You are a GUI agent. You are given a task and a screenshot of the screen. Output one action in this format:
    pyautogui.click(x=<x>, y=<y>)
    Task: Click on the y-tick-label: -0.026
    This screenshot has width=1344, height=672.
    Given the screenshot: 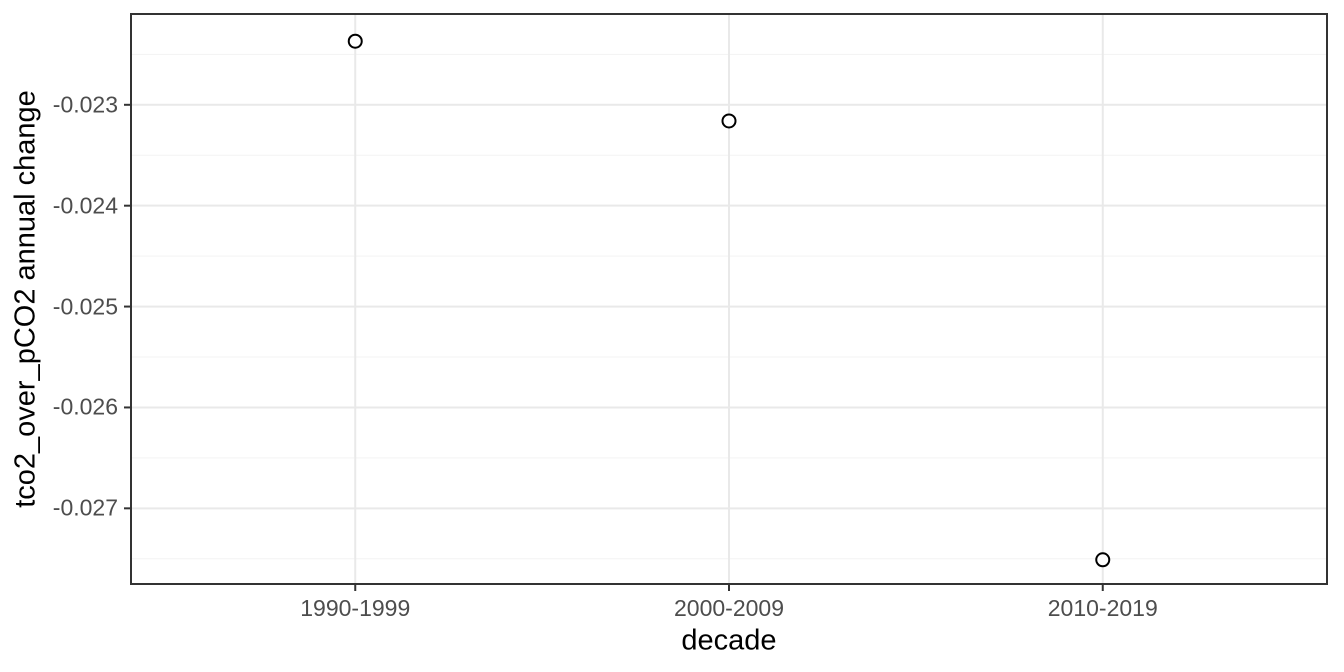 What is the action you would take?
    pyautogui.click(x=85, y=406)
    